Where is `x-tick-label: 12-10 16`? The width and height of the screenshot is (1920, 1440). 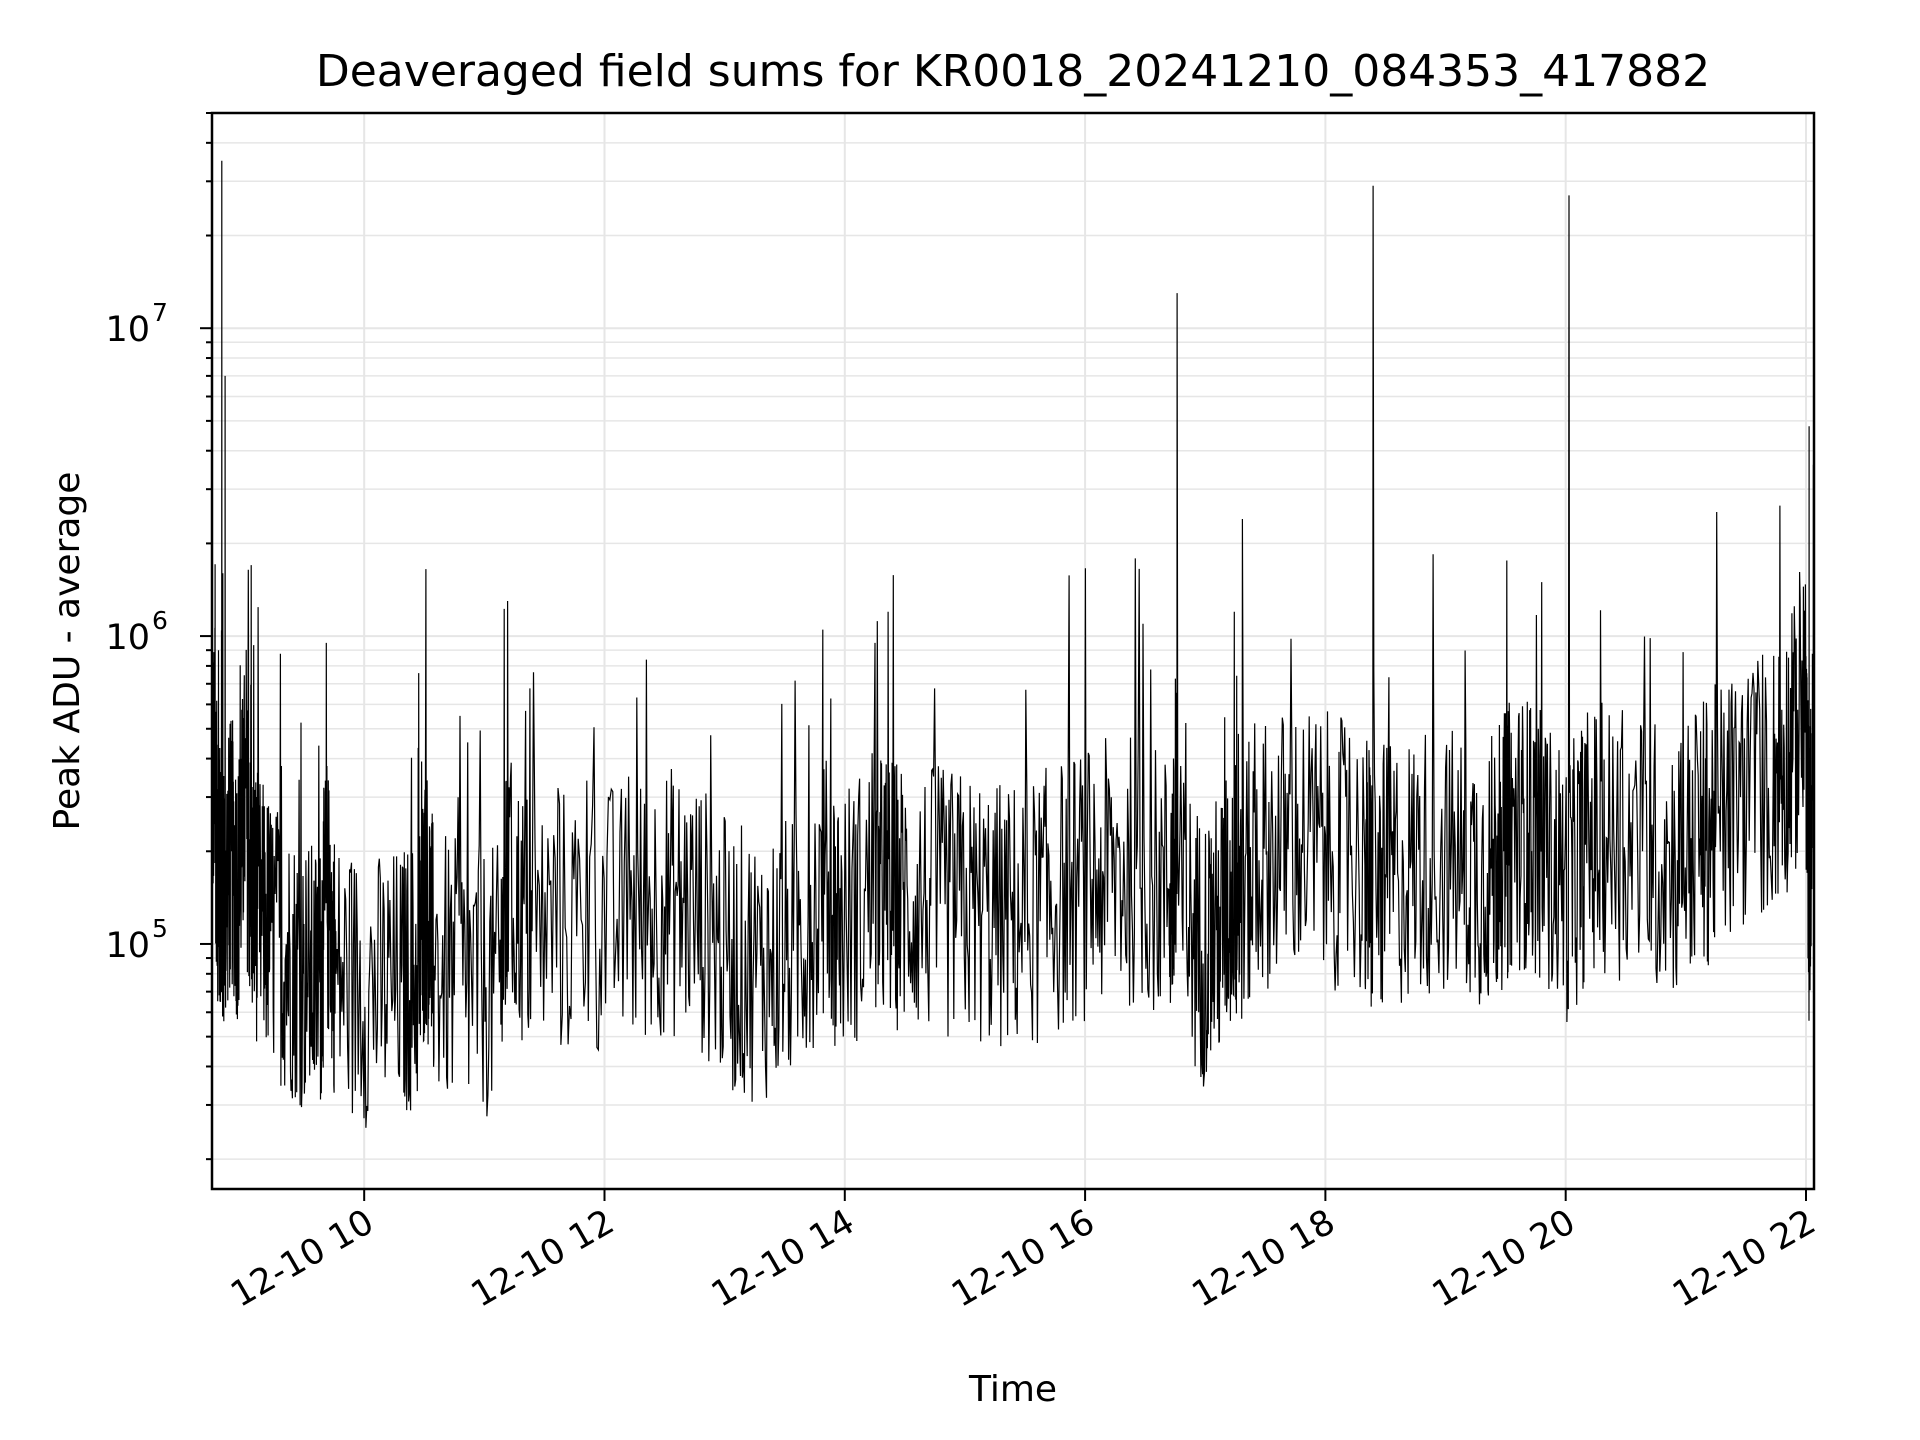 x-tick-label: 12-10 16 is located at coordinates (1023, 1258).